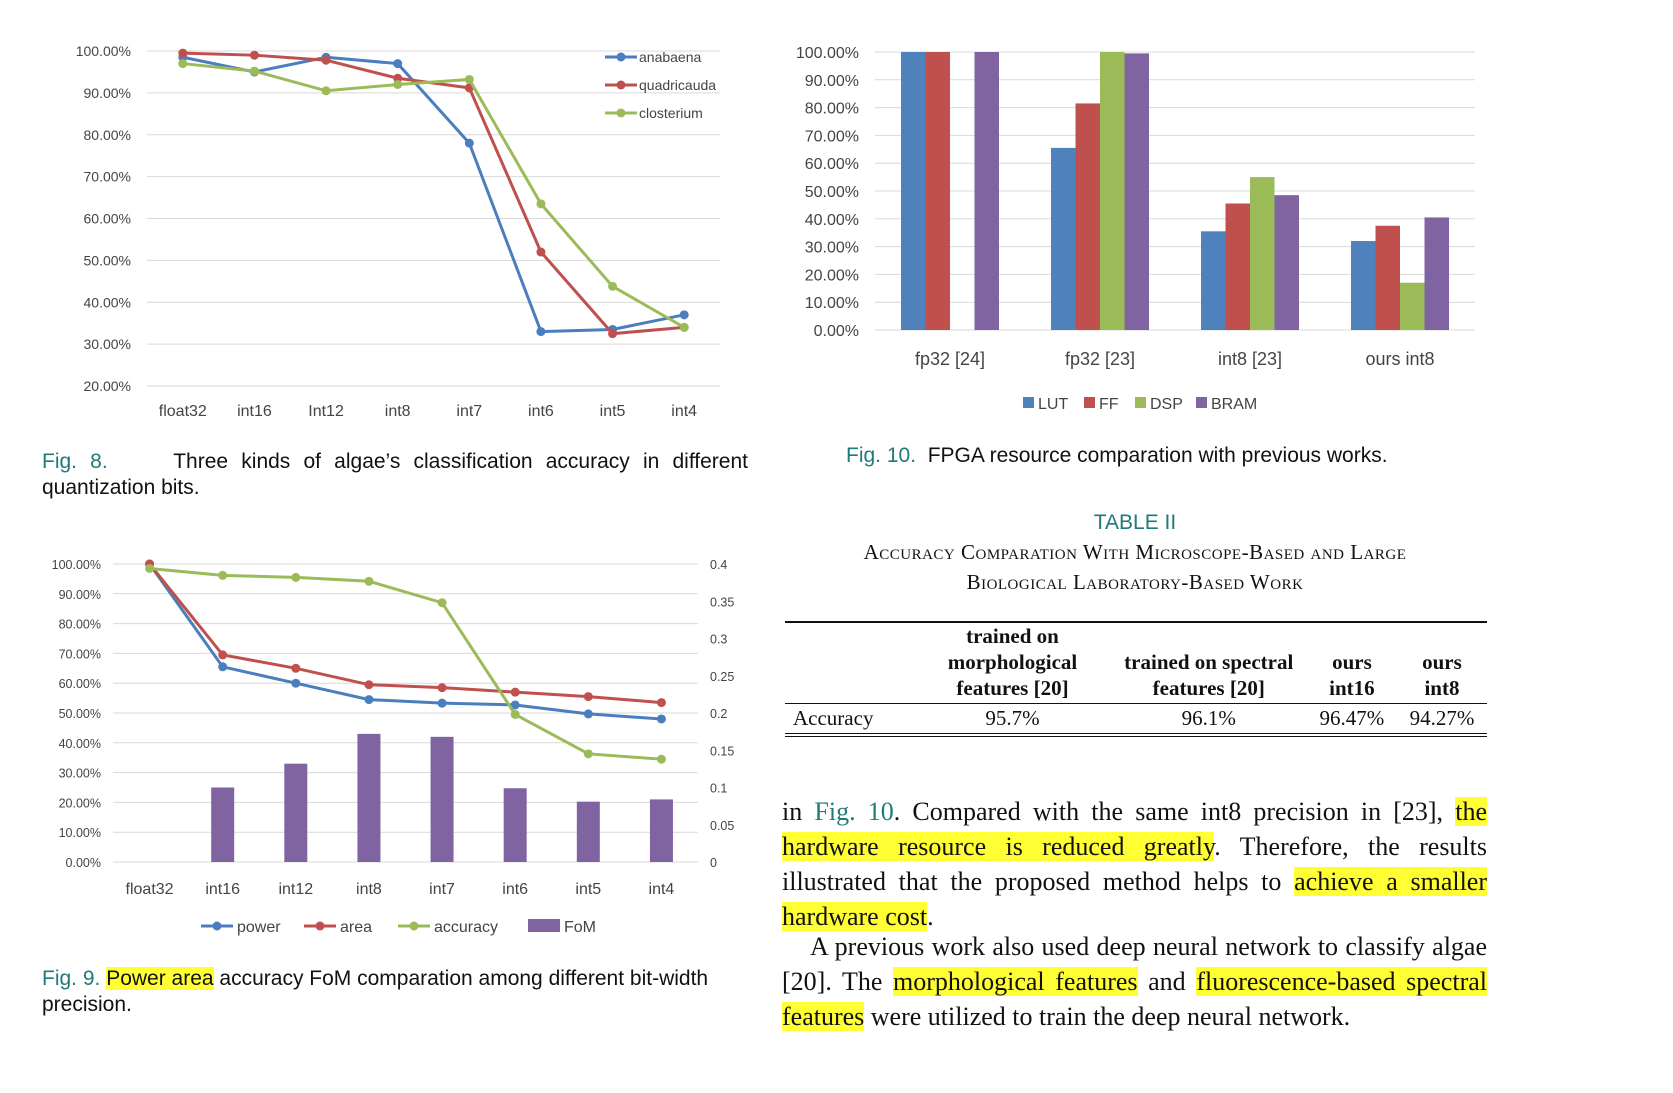  Describe the element at coordinates (1140, 402) in the screenshot. I see `legend-swatch-DSP` at that location.